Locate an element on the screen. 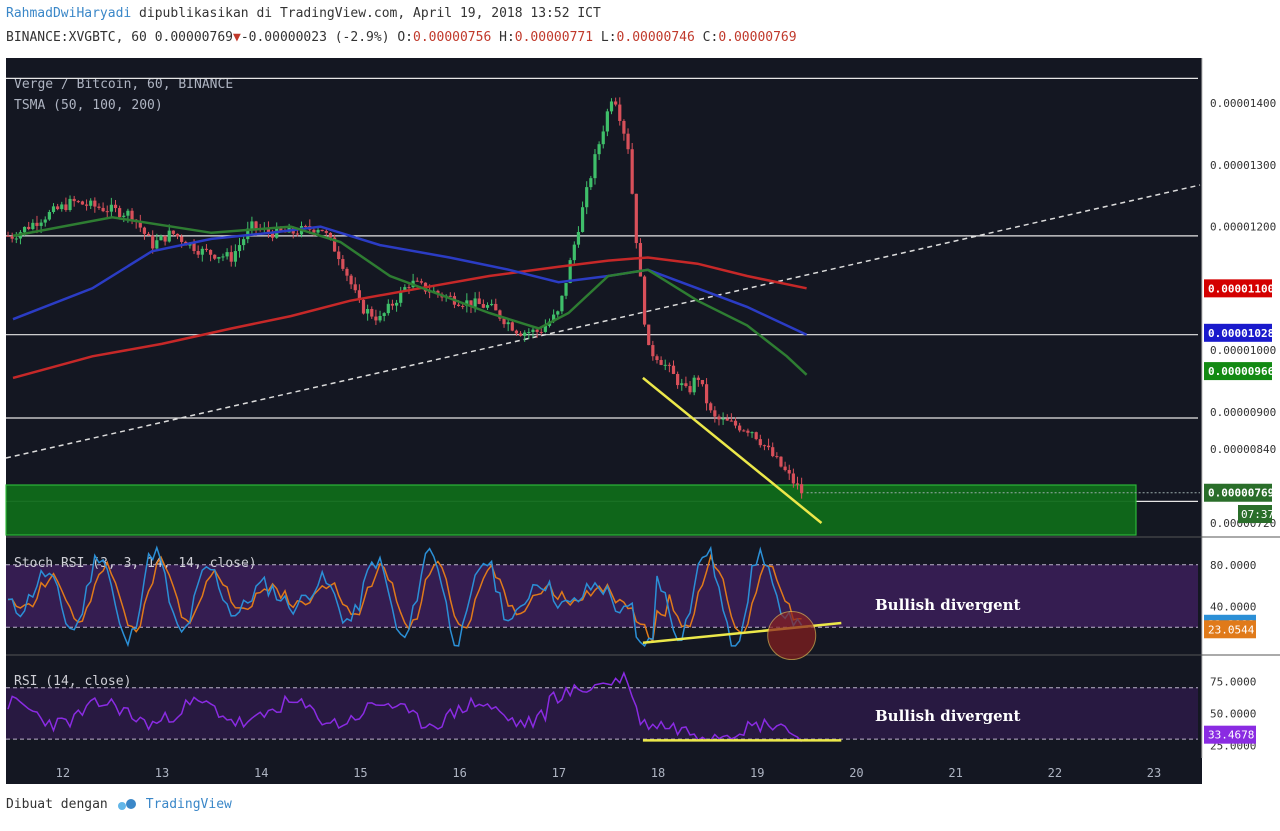  low-value: 0.00000746 is located at coordinates (655, 37).